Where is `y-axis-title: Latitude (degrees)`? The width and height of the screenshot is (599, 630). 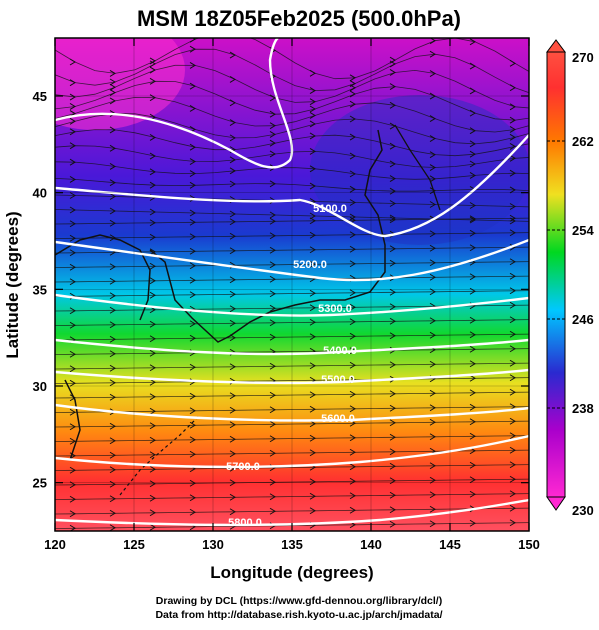 y-axis-title: Latitude (degrees) is located at coordinates (12, 284).